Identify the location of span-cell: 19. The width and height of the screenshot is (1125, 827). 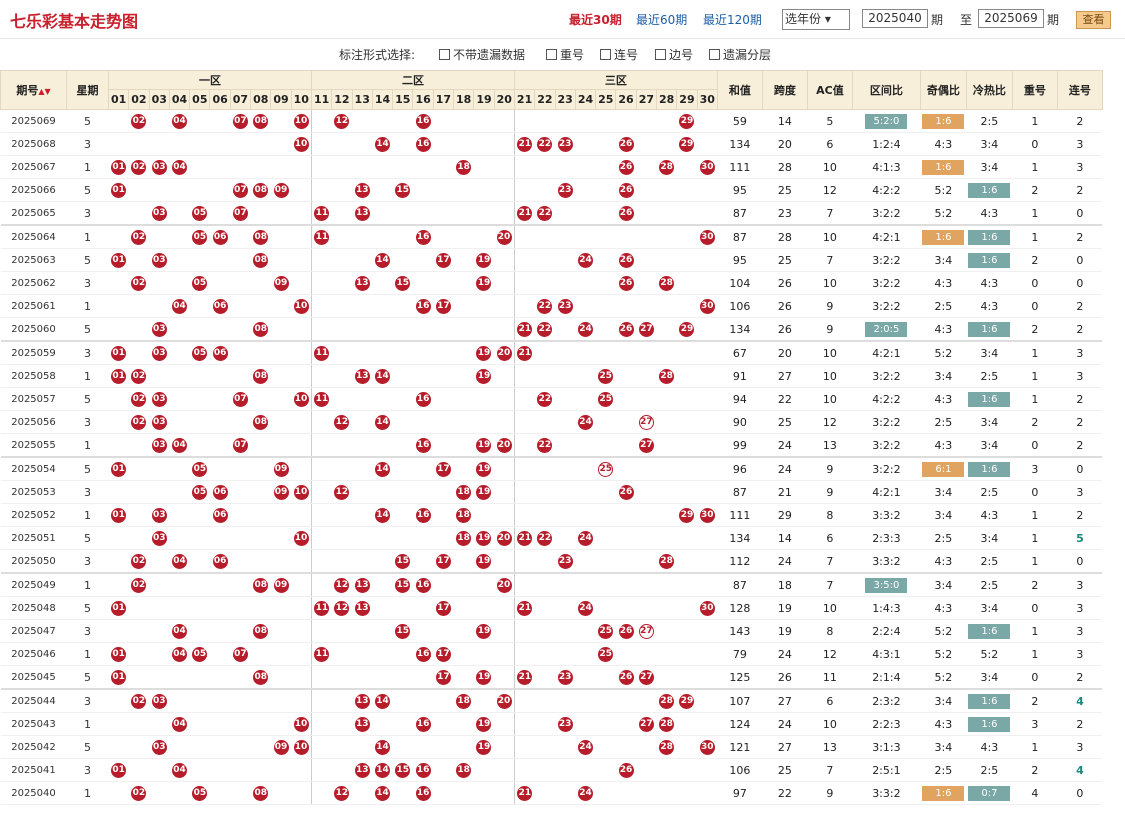
(785, 631).